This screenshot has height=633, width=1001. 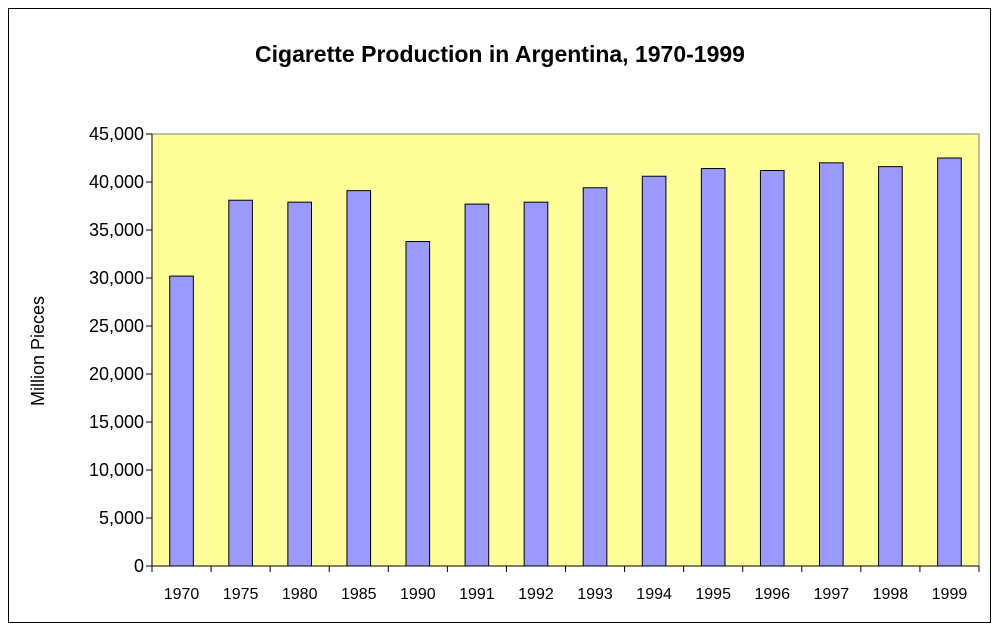 What do you see at coordinates (654, 371) in the screenshot?
I see `bar-1994` at bounding box center [654, 371].